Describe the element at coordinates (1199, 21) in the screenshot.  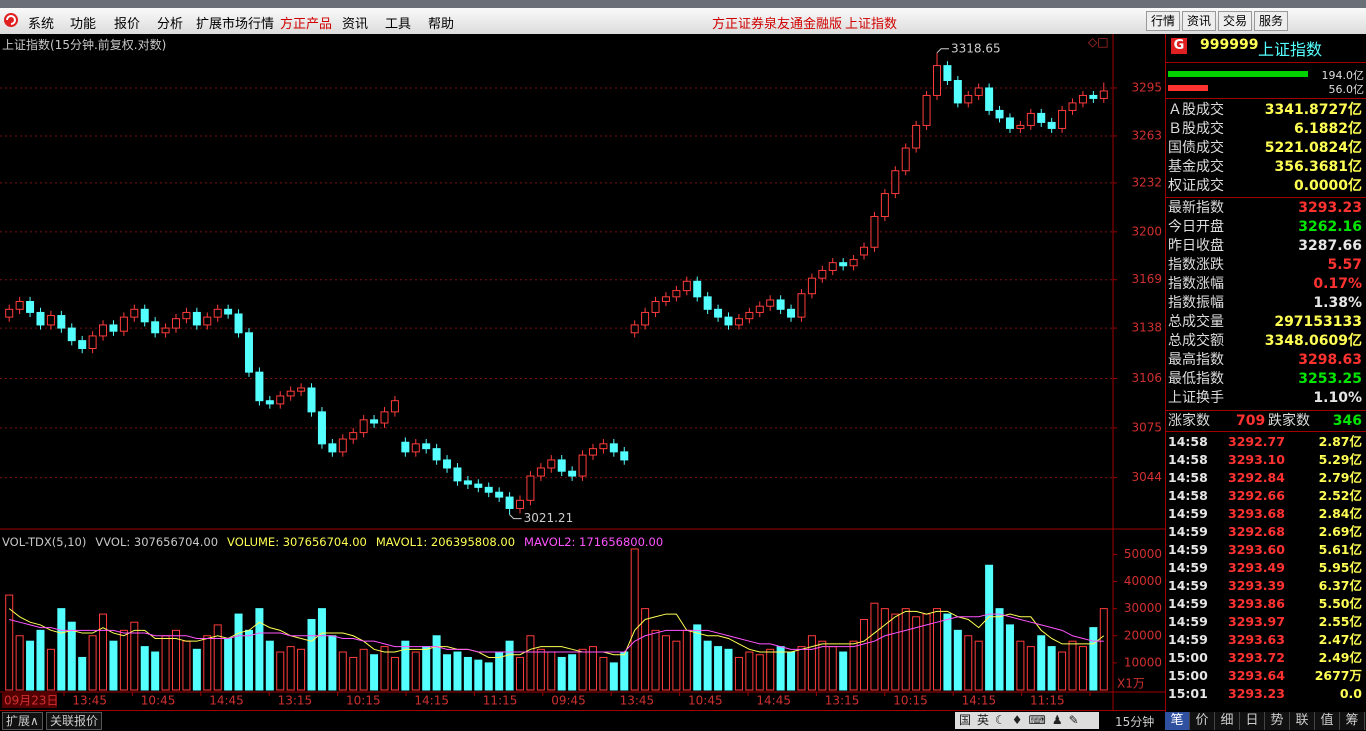
I see `menu-button: 资讯` at that location.